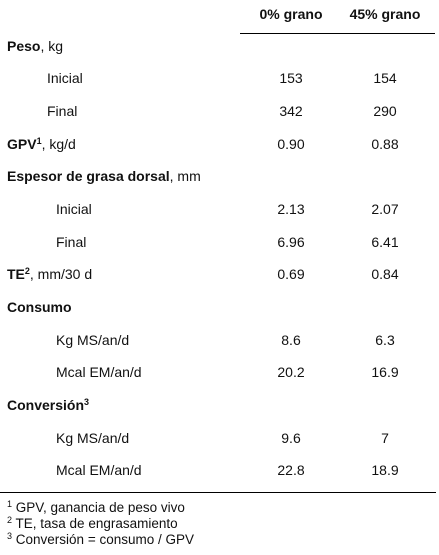 The width and height of the screenshot is (439, 555). I want to click on value-45-grano: 16.9, so click(385, 372).